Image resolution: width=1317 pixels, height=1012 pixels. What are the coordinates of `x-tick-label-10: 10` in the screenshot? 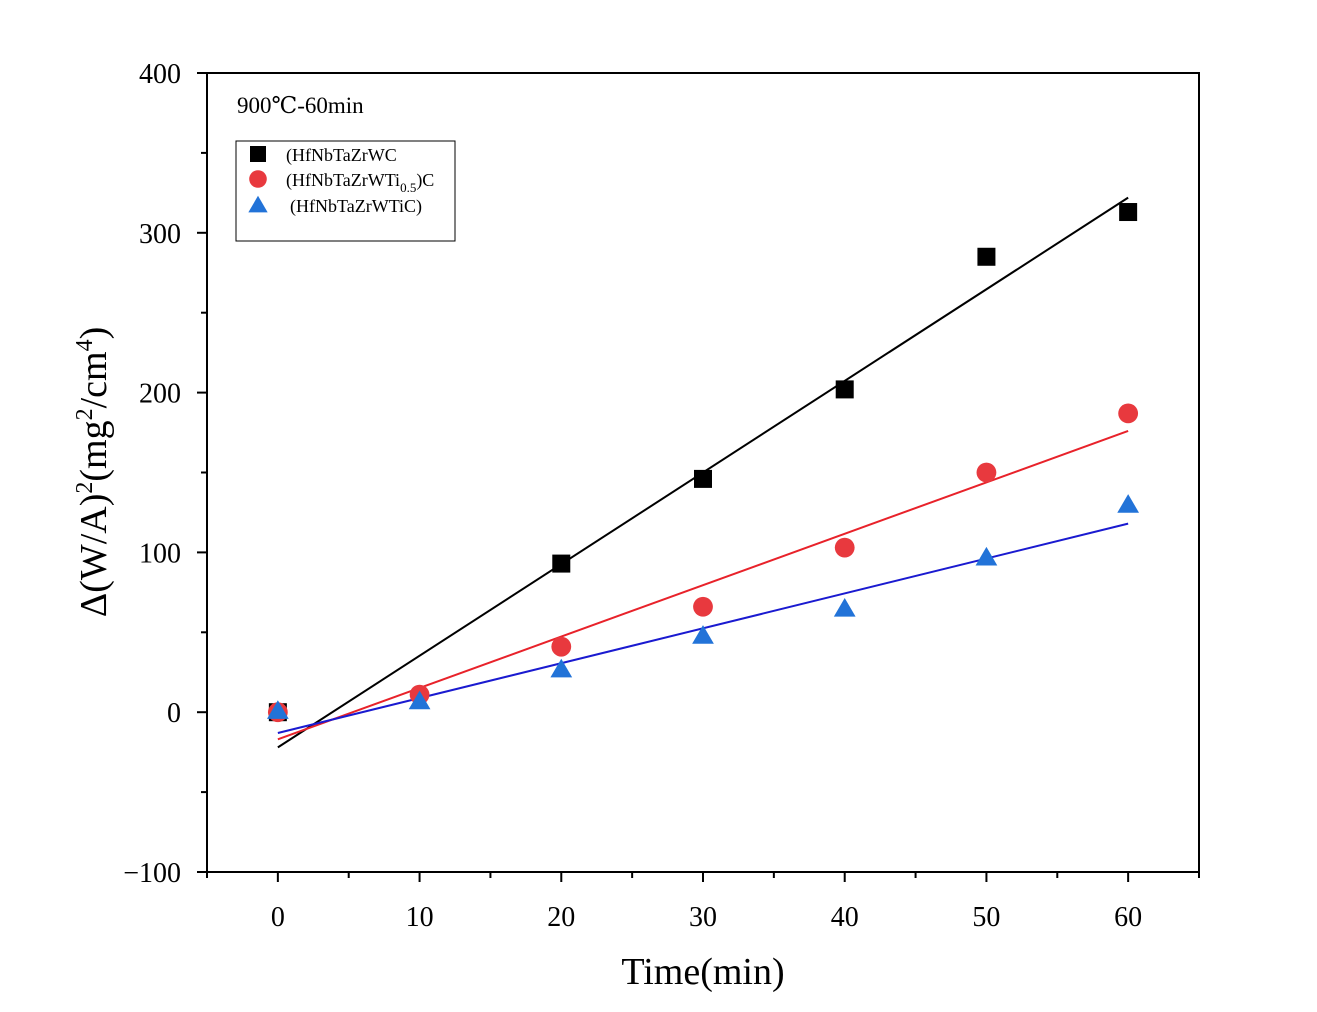 It's located at (420, 917).